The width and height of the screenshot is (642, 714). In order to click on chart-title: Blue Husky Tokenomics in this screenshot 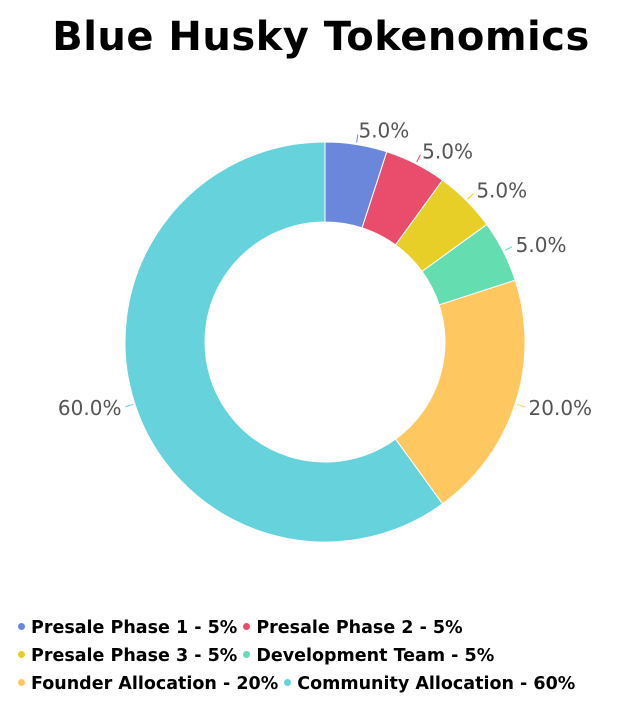, I will do `click(321, 37)`.